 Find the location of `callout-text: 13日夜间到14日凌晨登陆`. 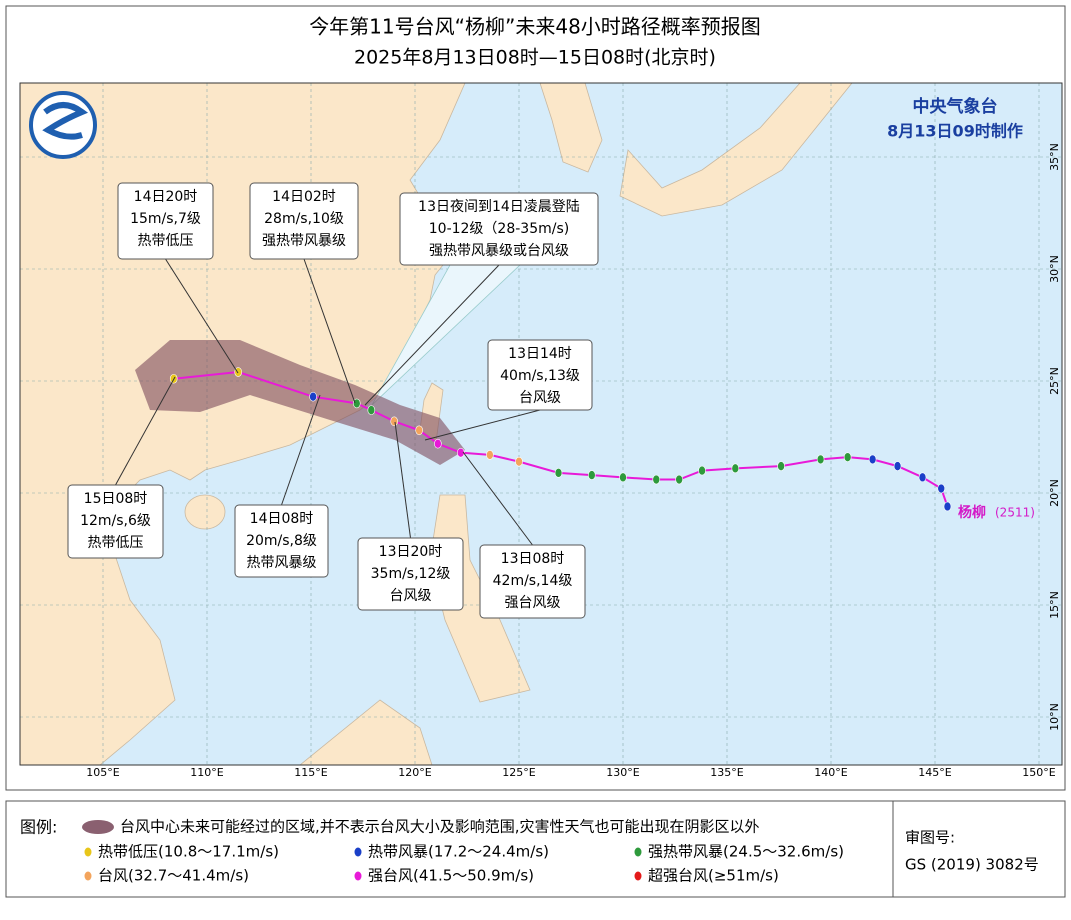

callout-text: 13日夜间到14日凌晨登陆 is located at coordinates (499, 207).